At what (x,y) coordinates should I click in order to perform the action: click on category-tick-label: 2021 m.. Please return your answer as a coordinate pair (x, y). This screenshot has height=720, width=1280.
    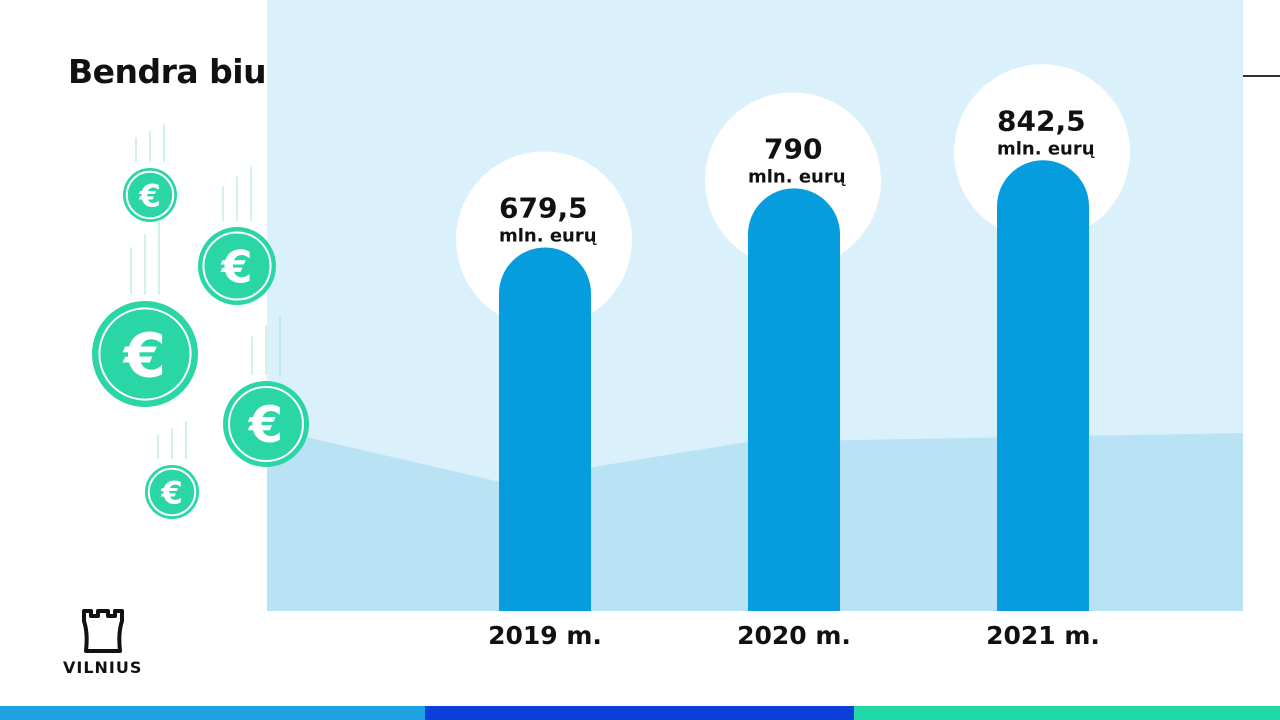
    Looking at the image, I should click on (1043, 635).